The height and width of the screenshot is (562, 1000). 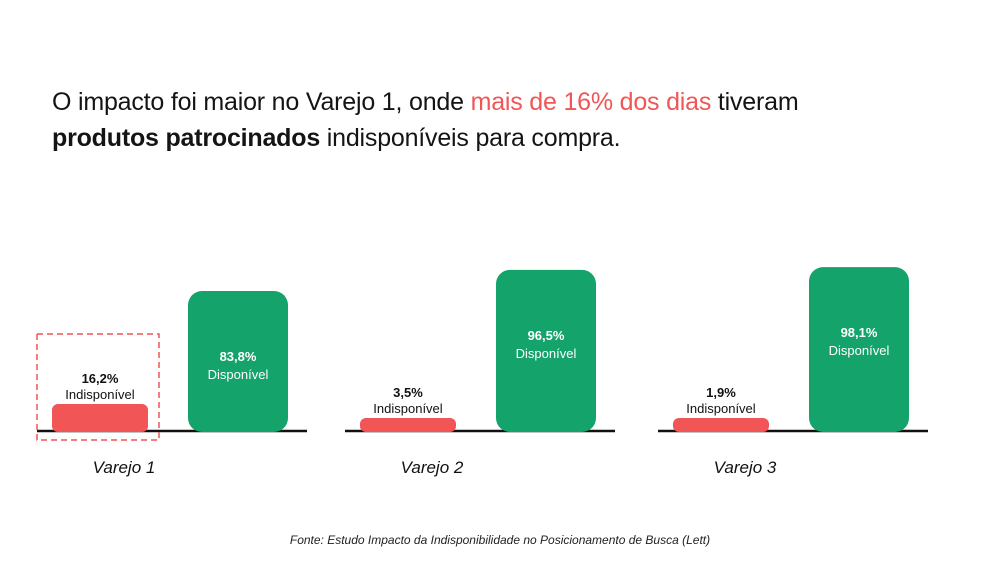 What do you see at coordinates (432, 467) in the screenshot?
I see `category-label-2: Varejo 2` at bounding box center [432, 467].